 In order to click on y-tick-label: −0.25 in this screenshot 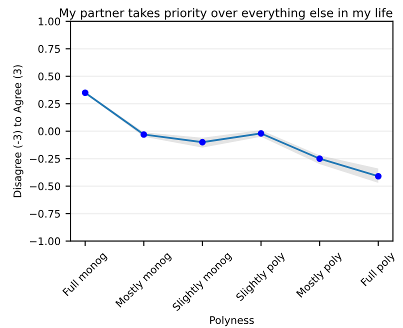, I will do `click(45, 158)`.